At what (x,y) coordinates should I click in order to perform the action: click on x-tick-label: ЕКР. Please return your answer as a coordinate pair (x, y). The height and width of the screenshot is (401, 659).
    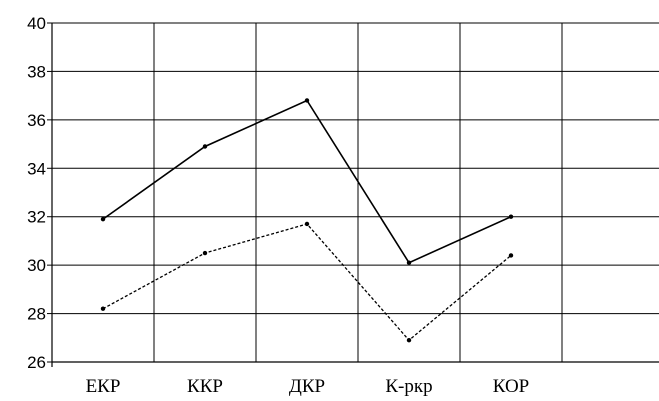
    Looking at the image, I should click on (103, 386).